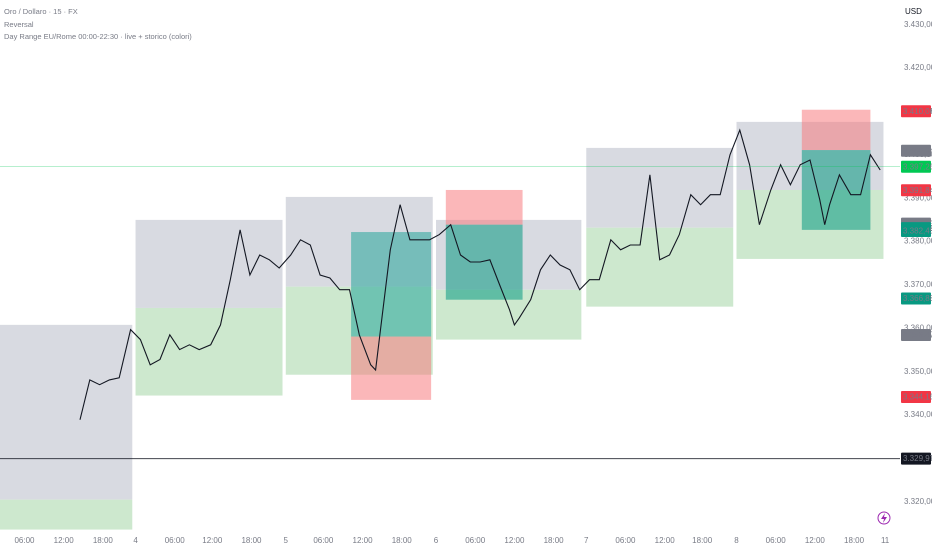 The width and height of the screenshot is (932, 550). I want to click on y-tick-label: 3.320,00, so click(918, 501).